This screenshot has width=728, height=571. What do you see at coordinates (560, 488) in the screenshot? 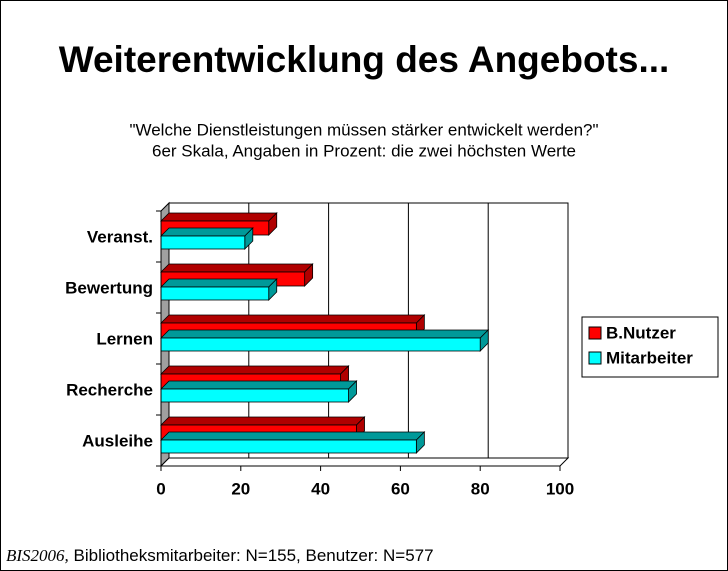
I see `x-tick-label: 100` at bounding box center [560, 488].